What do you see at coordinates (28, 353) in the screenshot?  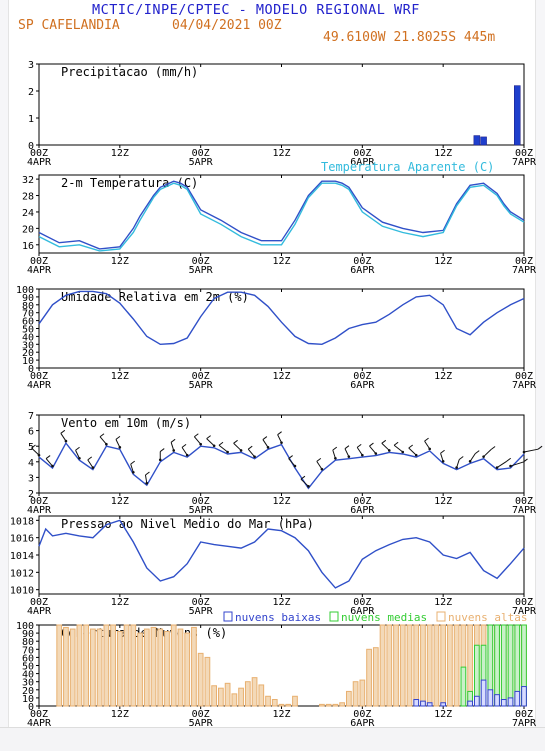 I see `rh-ytick-label: 20` at bounding box center [28, 353].